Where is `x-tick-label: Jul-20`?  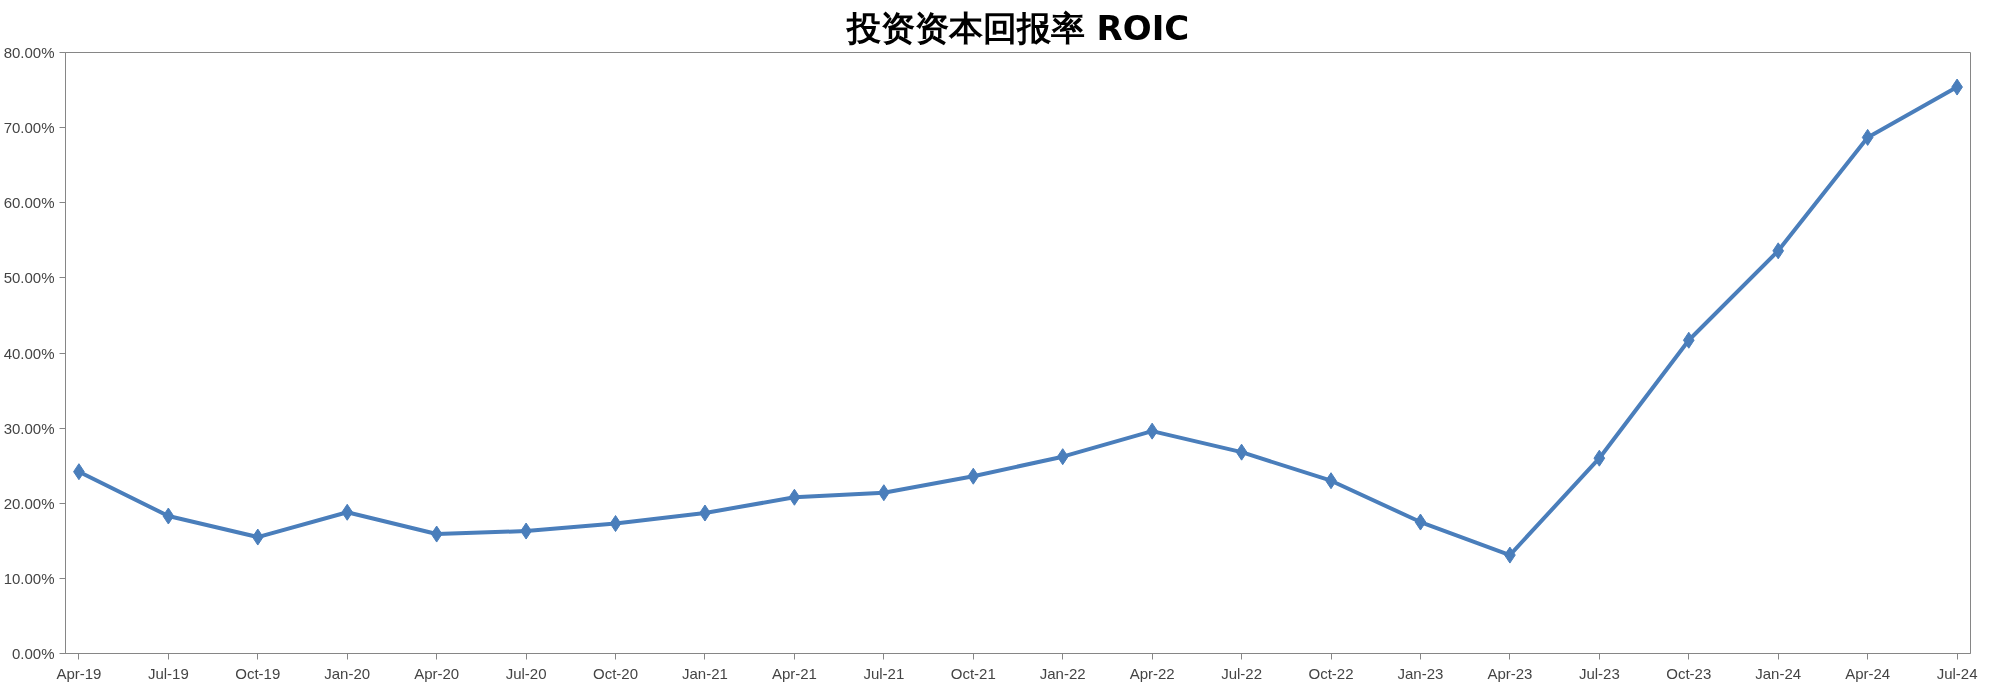
x-tick-label: Jul-20 is located at coordinates (526, 673).